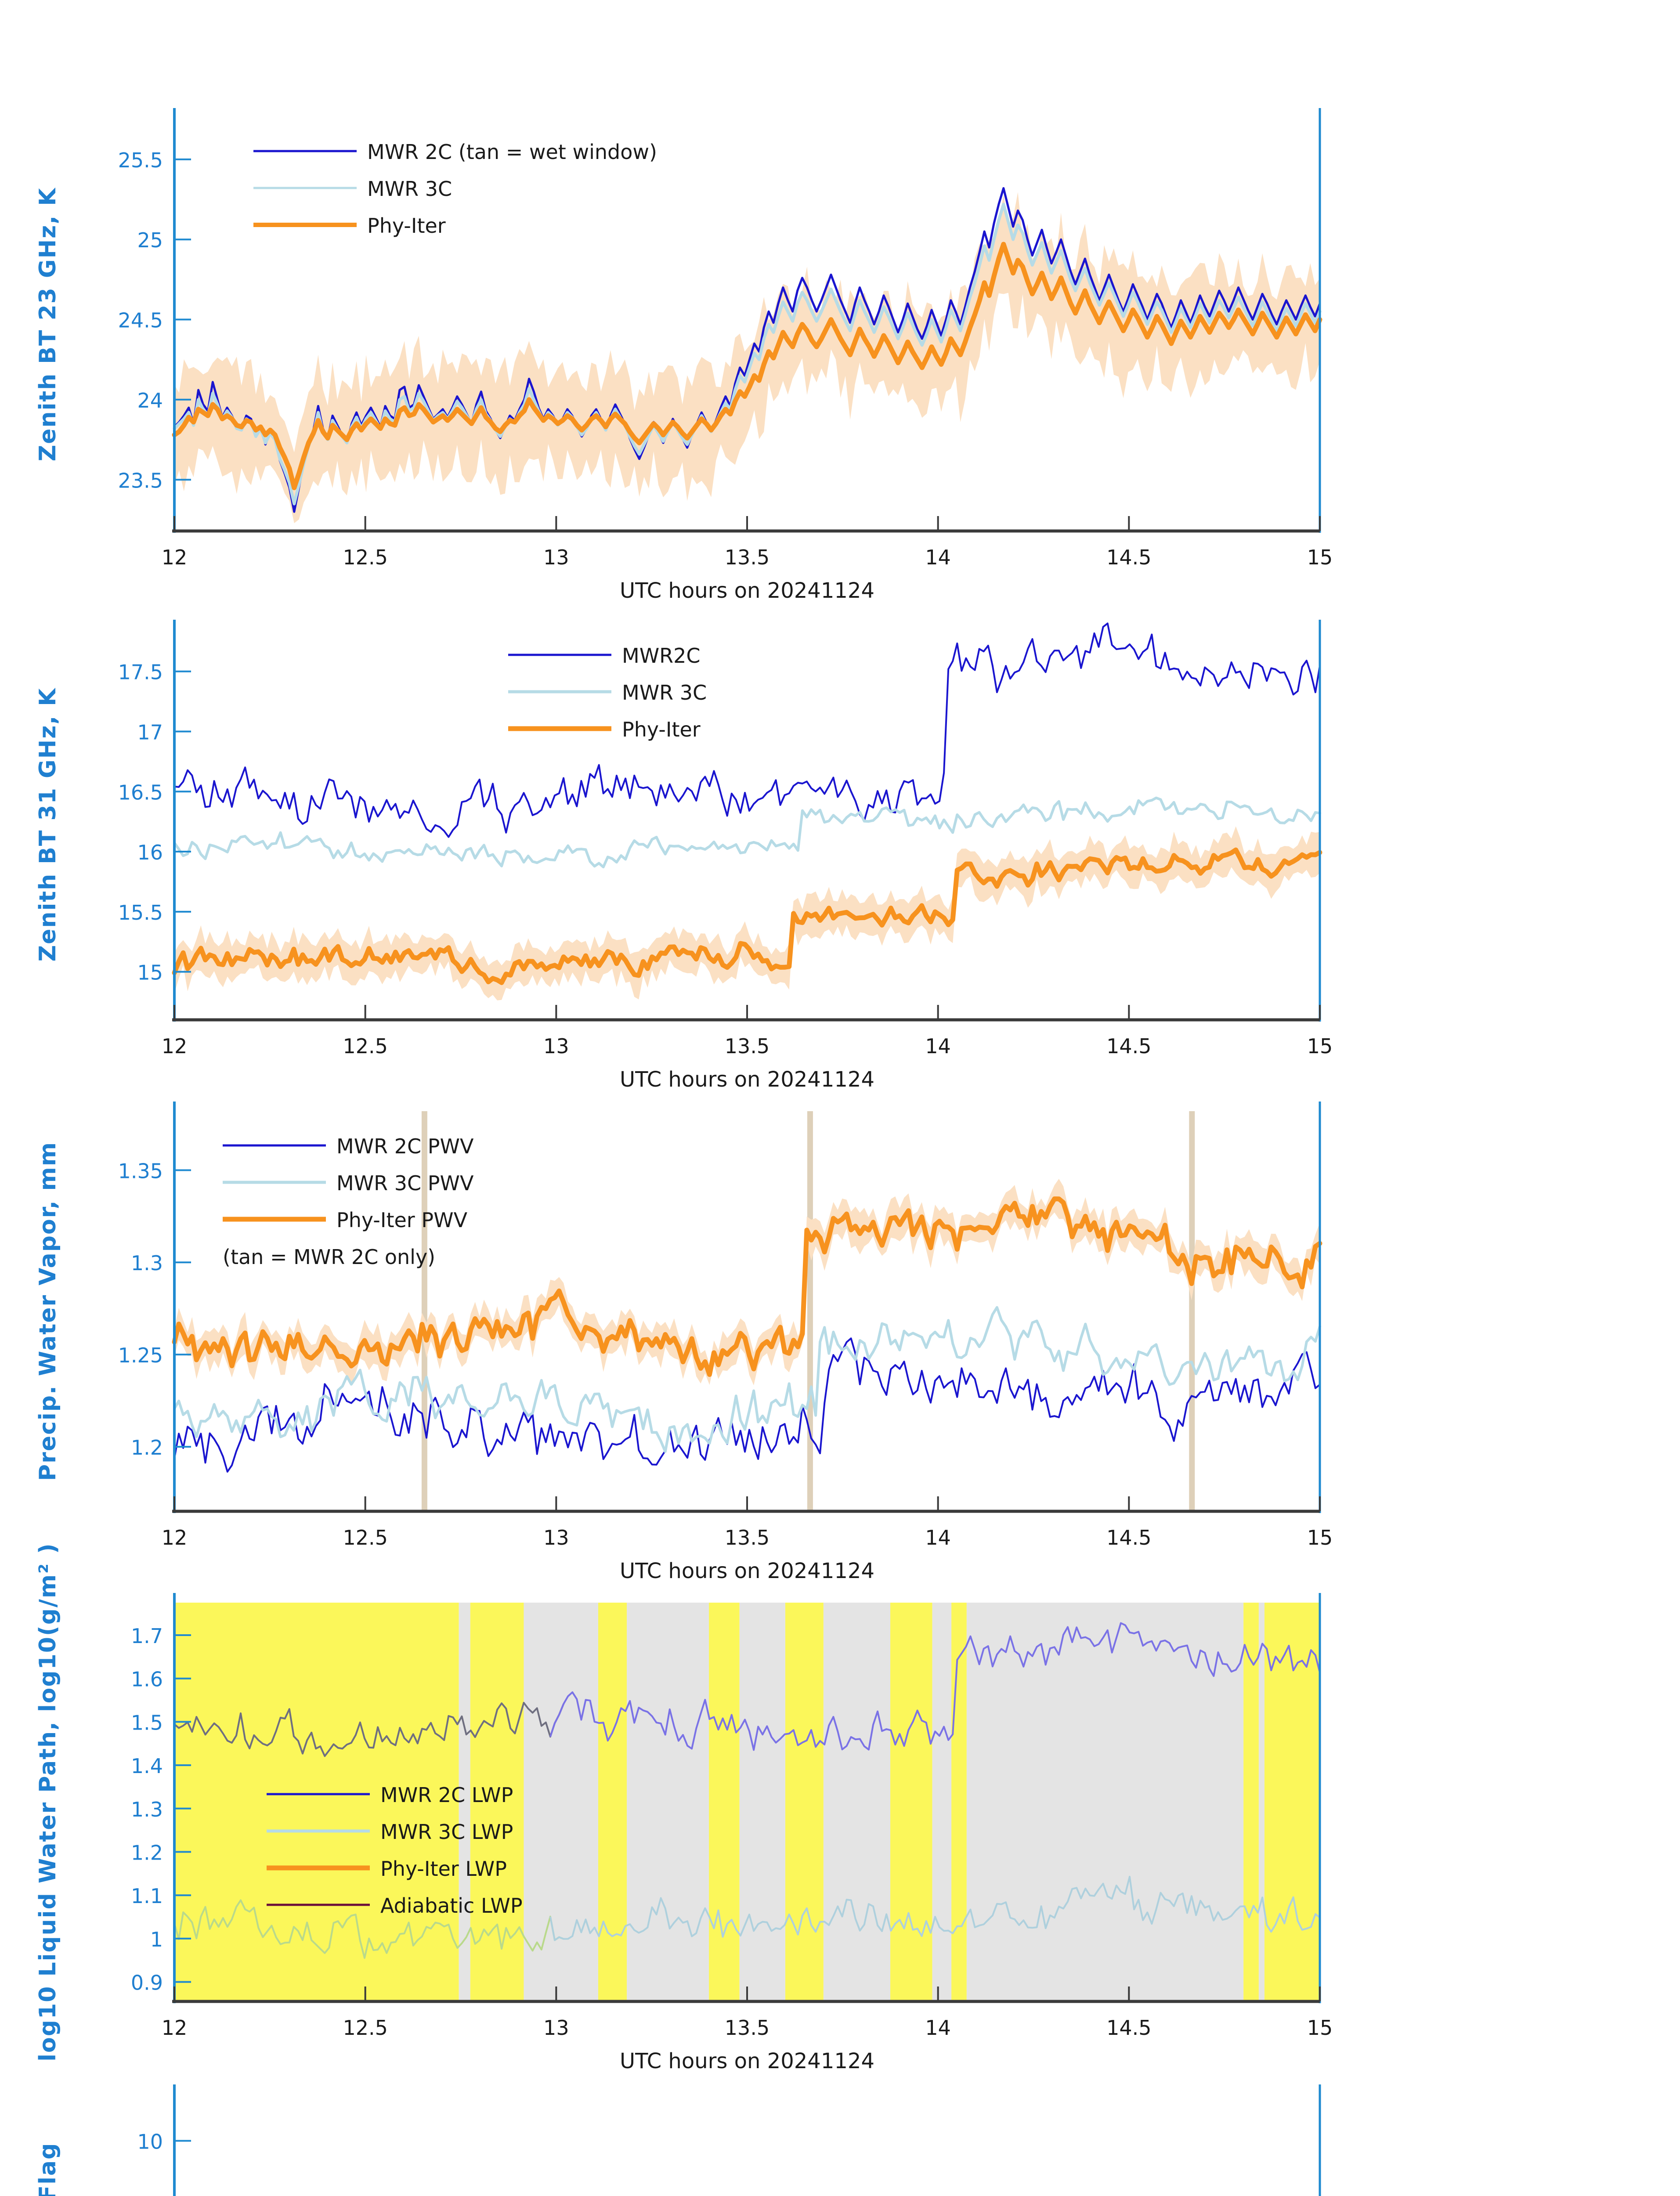 This screenshot has width=1680, height=2196. I want to click on y-tick-label: 17, so click(150, 732).